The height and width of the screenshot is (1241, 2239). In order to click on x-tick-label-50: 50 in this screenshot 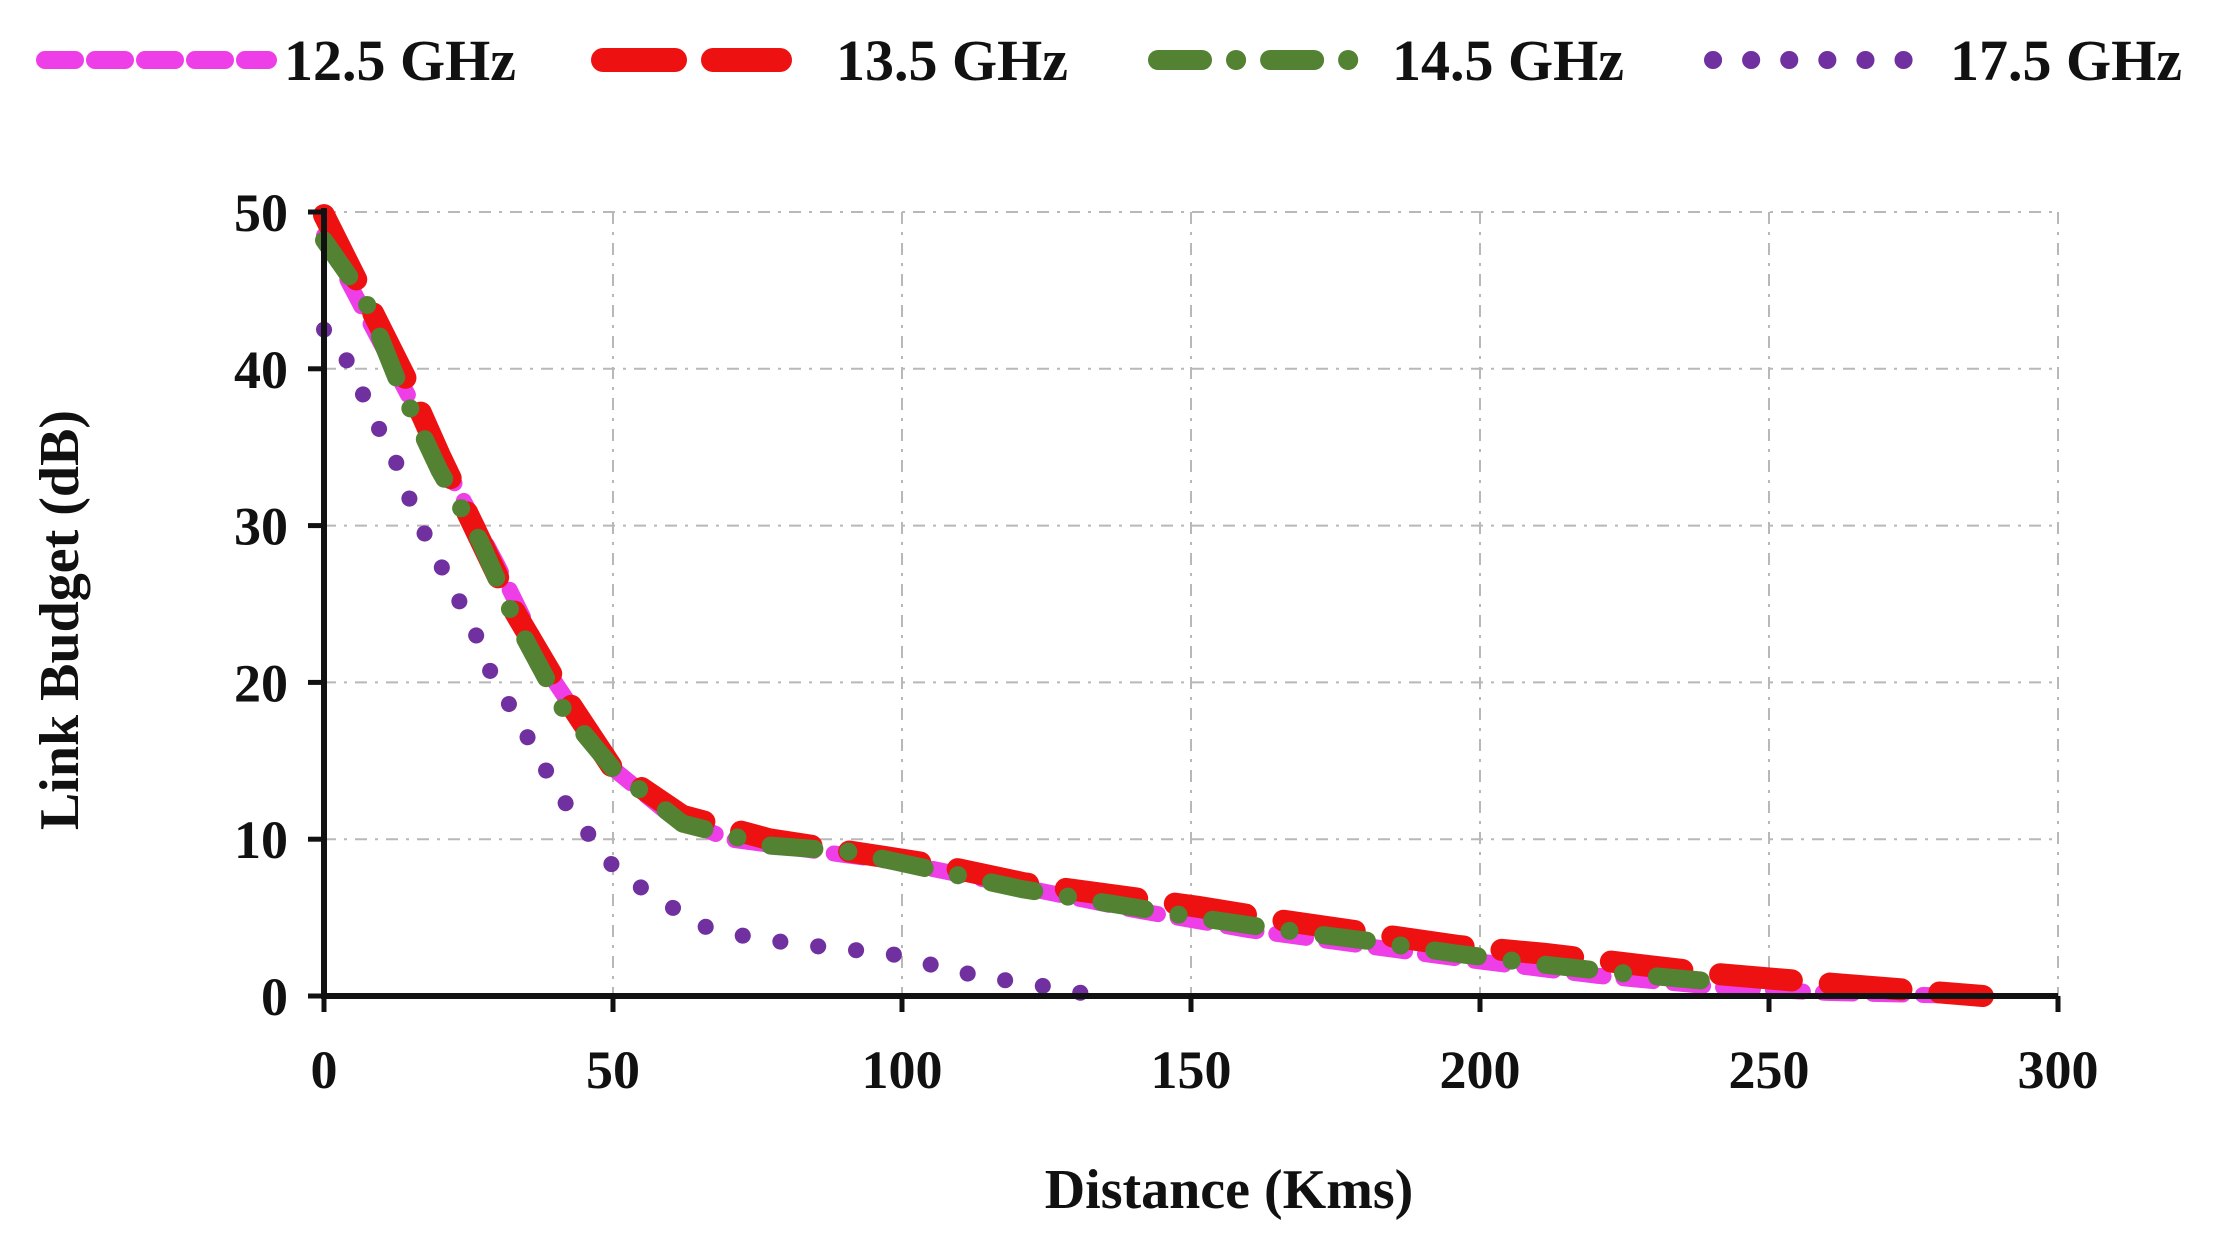, I will do `click(613, 1070)`.